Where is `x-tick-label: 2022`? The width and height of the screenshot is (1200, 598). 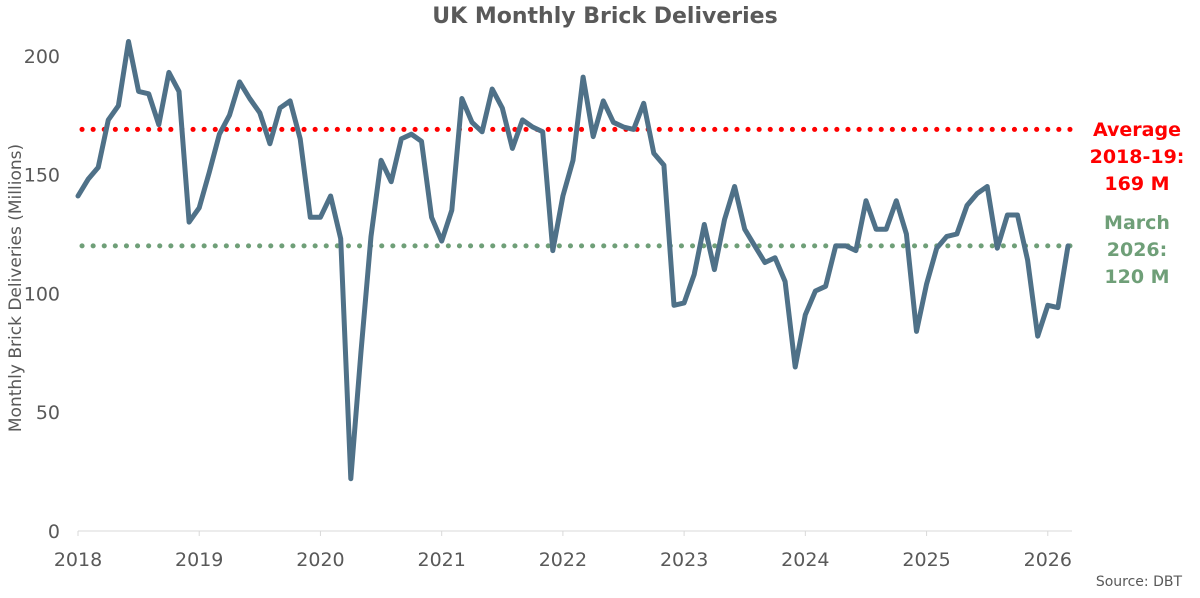
x-tick-label: 2022 is located at coordinates (563, 560).